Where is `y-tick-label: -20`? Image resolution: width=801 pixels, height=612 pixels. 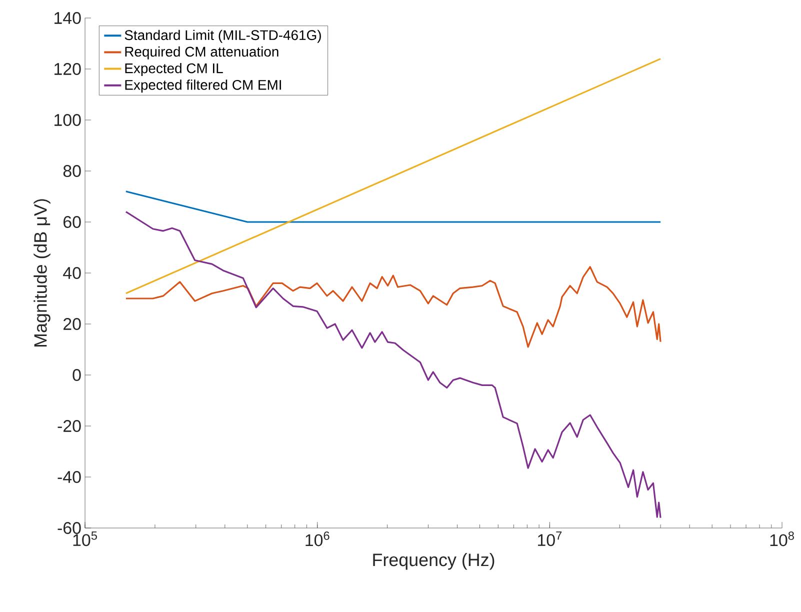
y-tick-label: -20 is located at coordinates (69, 426).